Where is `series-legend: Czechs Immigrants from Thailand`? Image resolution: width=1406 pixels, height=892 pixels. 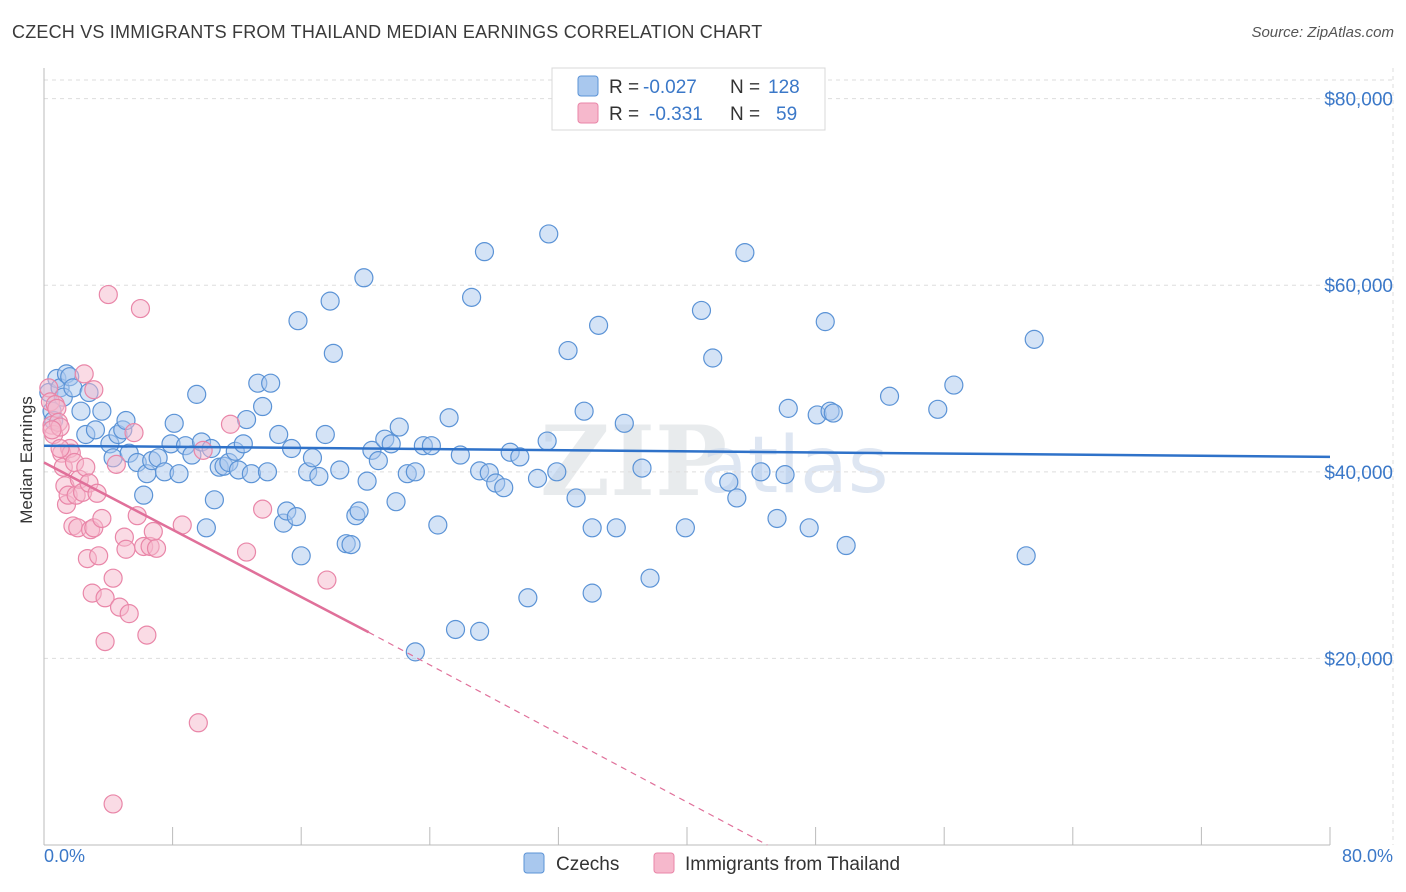 series-legend: Czechs Immigrants from Thailand is located at coordinates (711, 863).